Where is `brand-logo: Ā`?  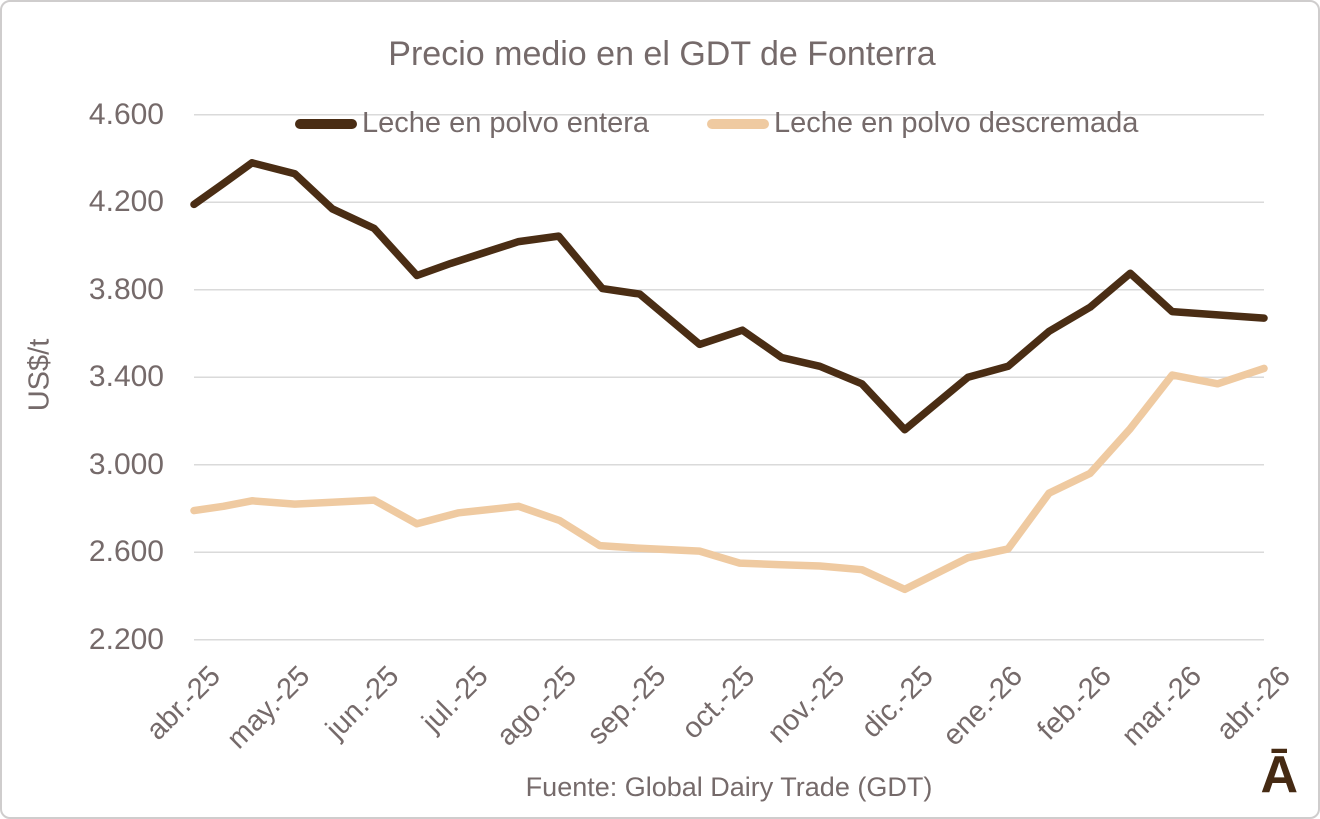
brand-logo: Ā is located at coordinates (1279, 775).